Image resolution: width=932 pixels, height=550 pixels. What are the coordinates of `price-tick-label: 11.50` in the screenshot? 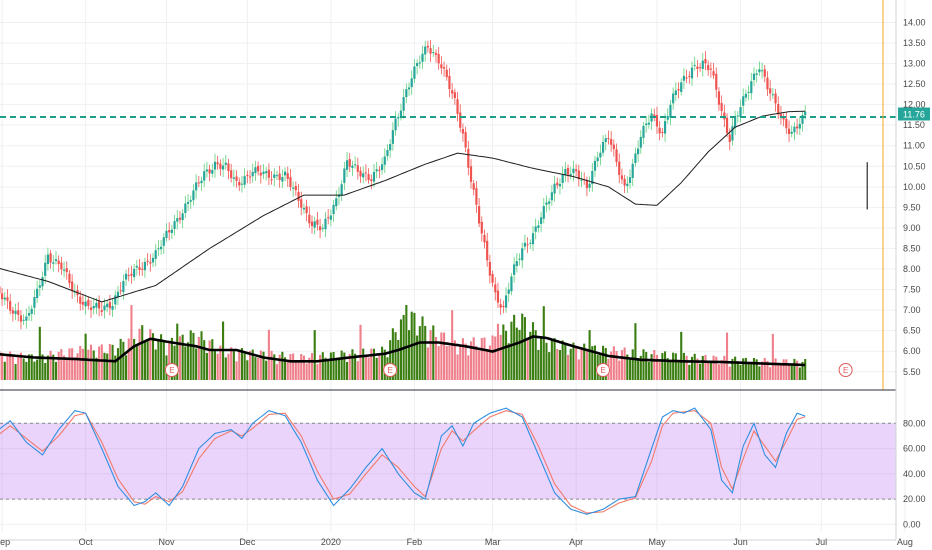 It's located at (914, 125).